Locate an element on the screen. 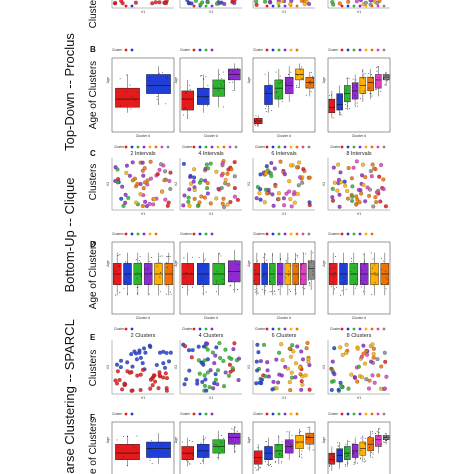 The width and height of the screenshot is (474, 474). panel-D-4: Age Cluster # Clusters is located at coordinates (356, 276).